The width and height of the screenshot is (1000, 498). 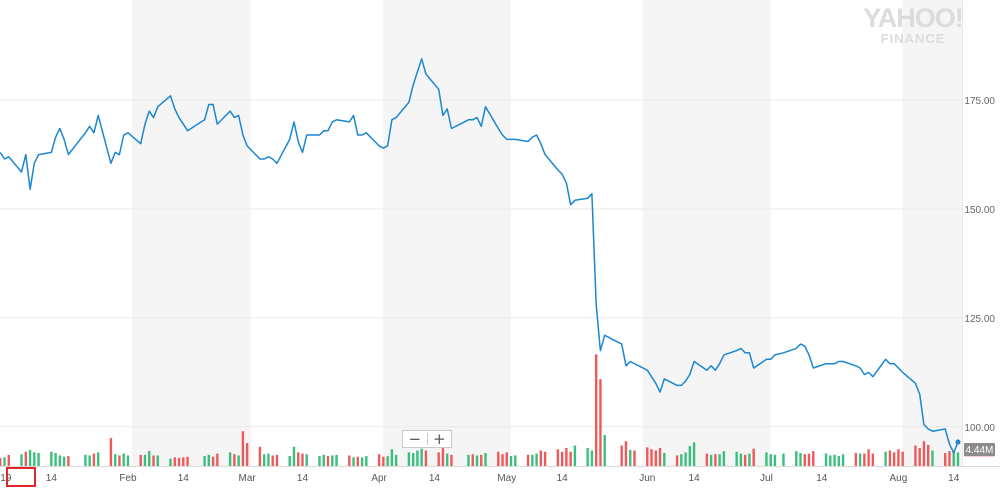 I want to click on last-price-dot, so click(x=958, y=442).